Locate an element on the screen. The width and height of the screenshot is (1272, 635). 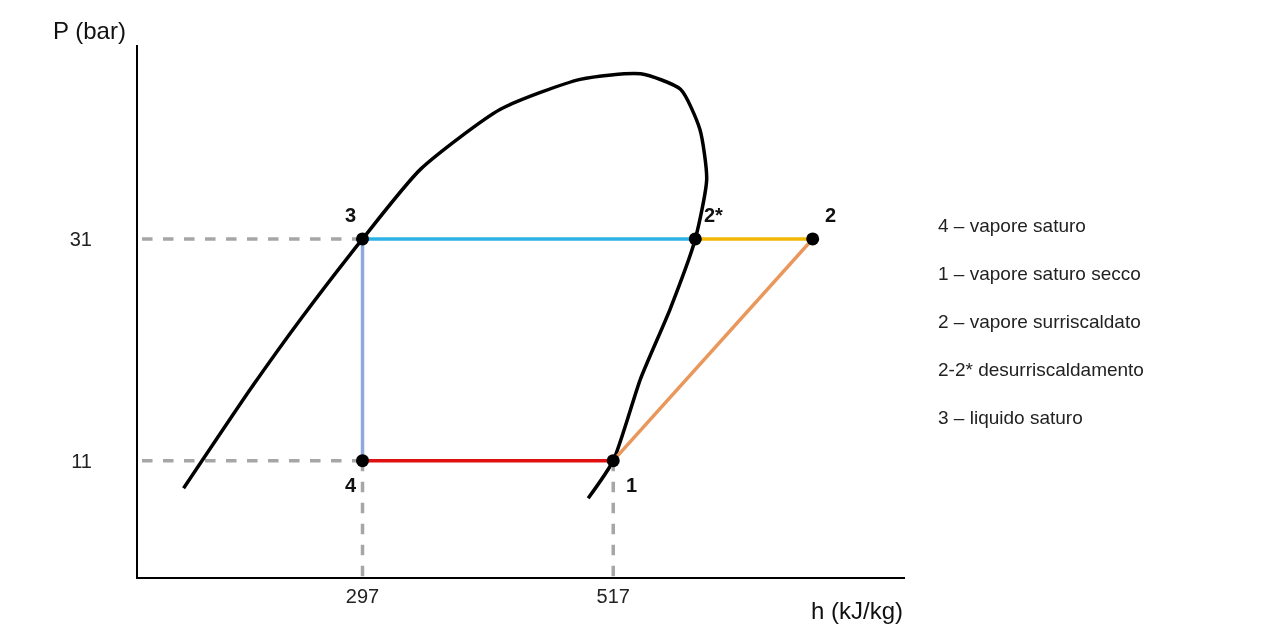
annotation: 4 is located at coordinates (351, 485).